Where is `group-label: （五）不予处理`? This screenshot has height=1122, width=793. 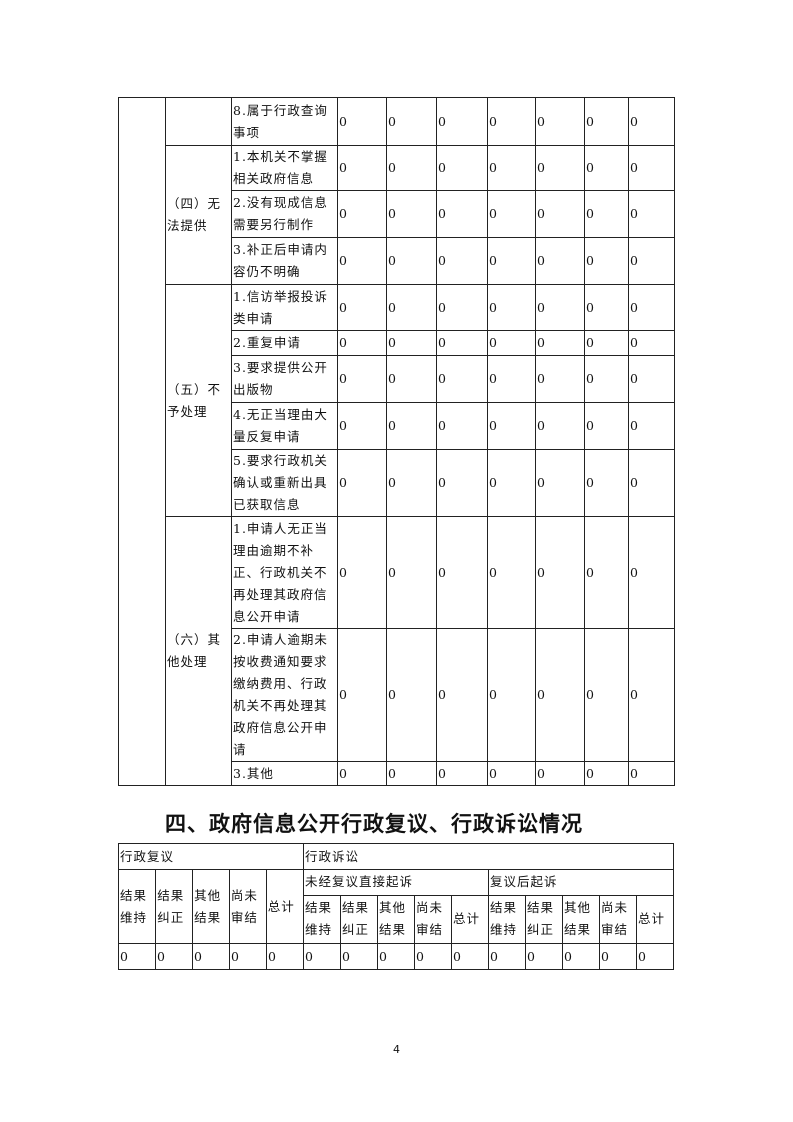
group-label: （五）不予处理 is located at coordinates (198, 400).